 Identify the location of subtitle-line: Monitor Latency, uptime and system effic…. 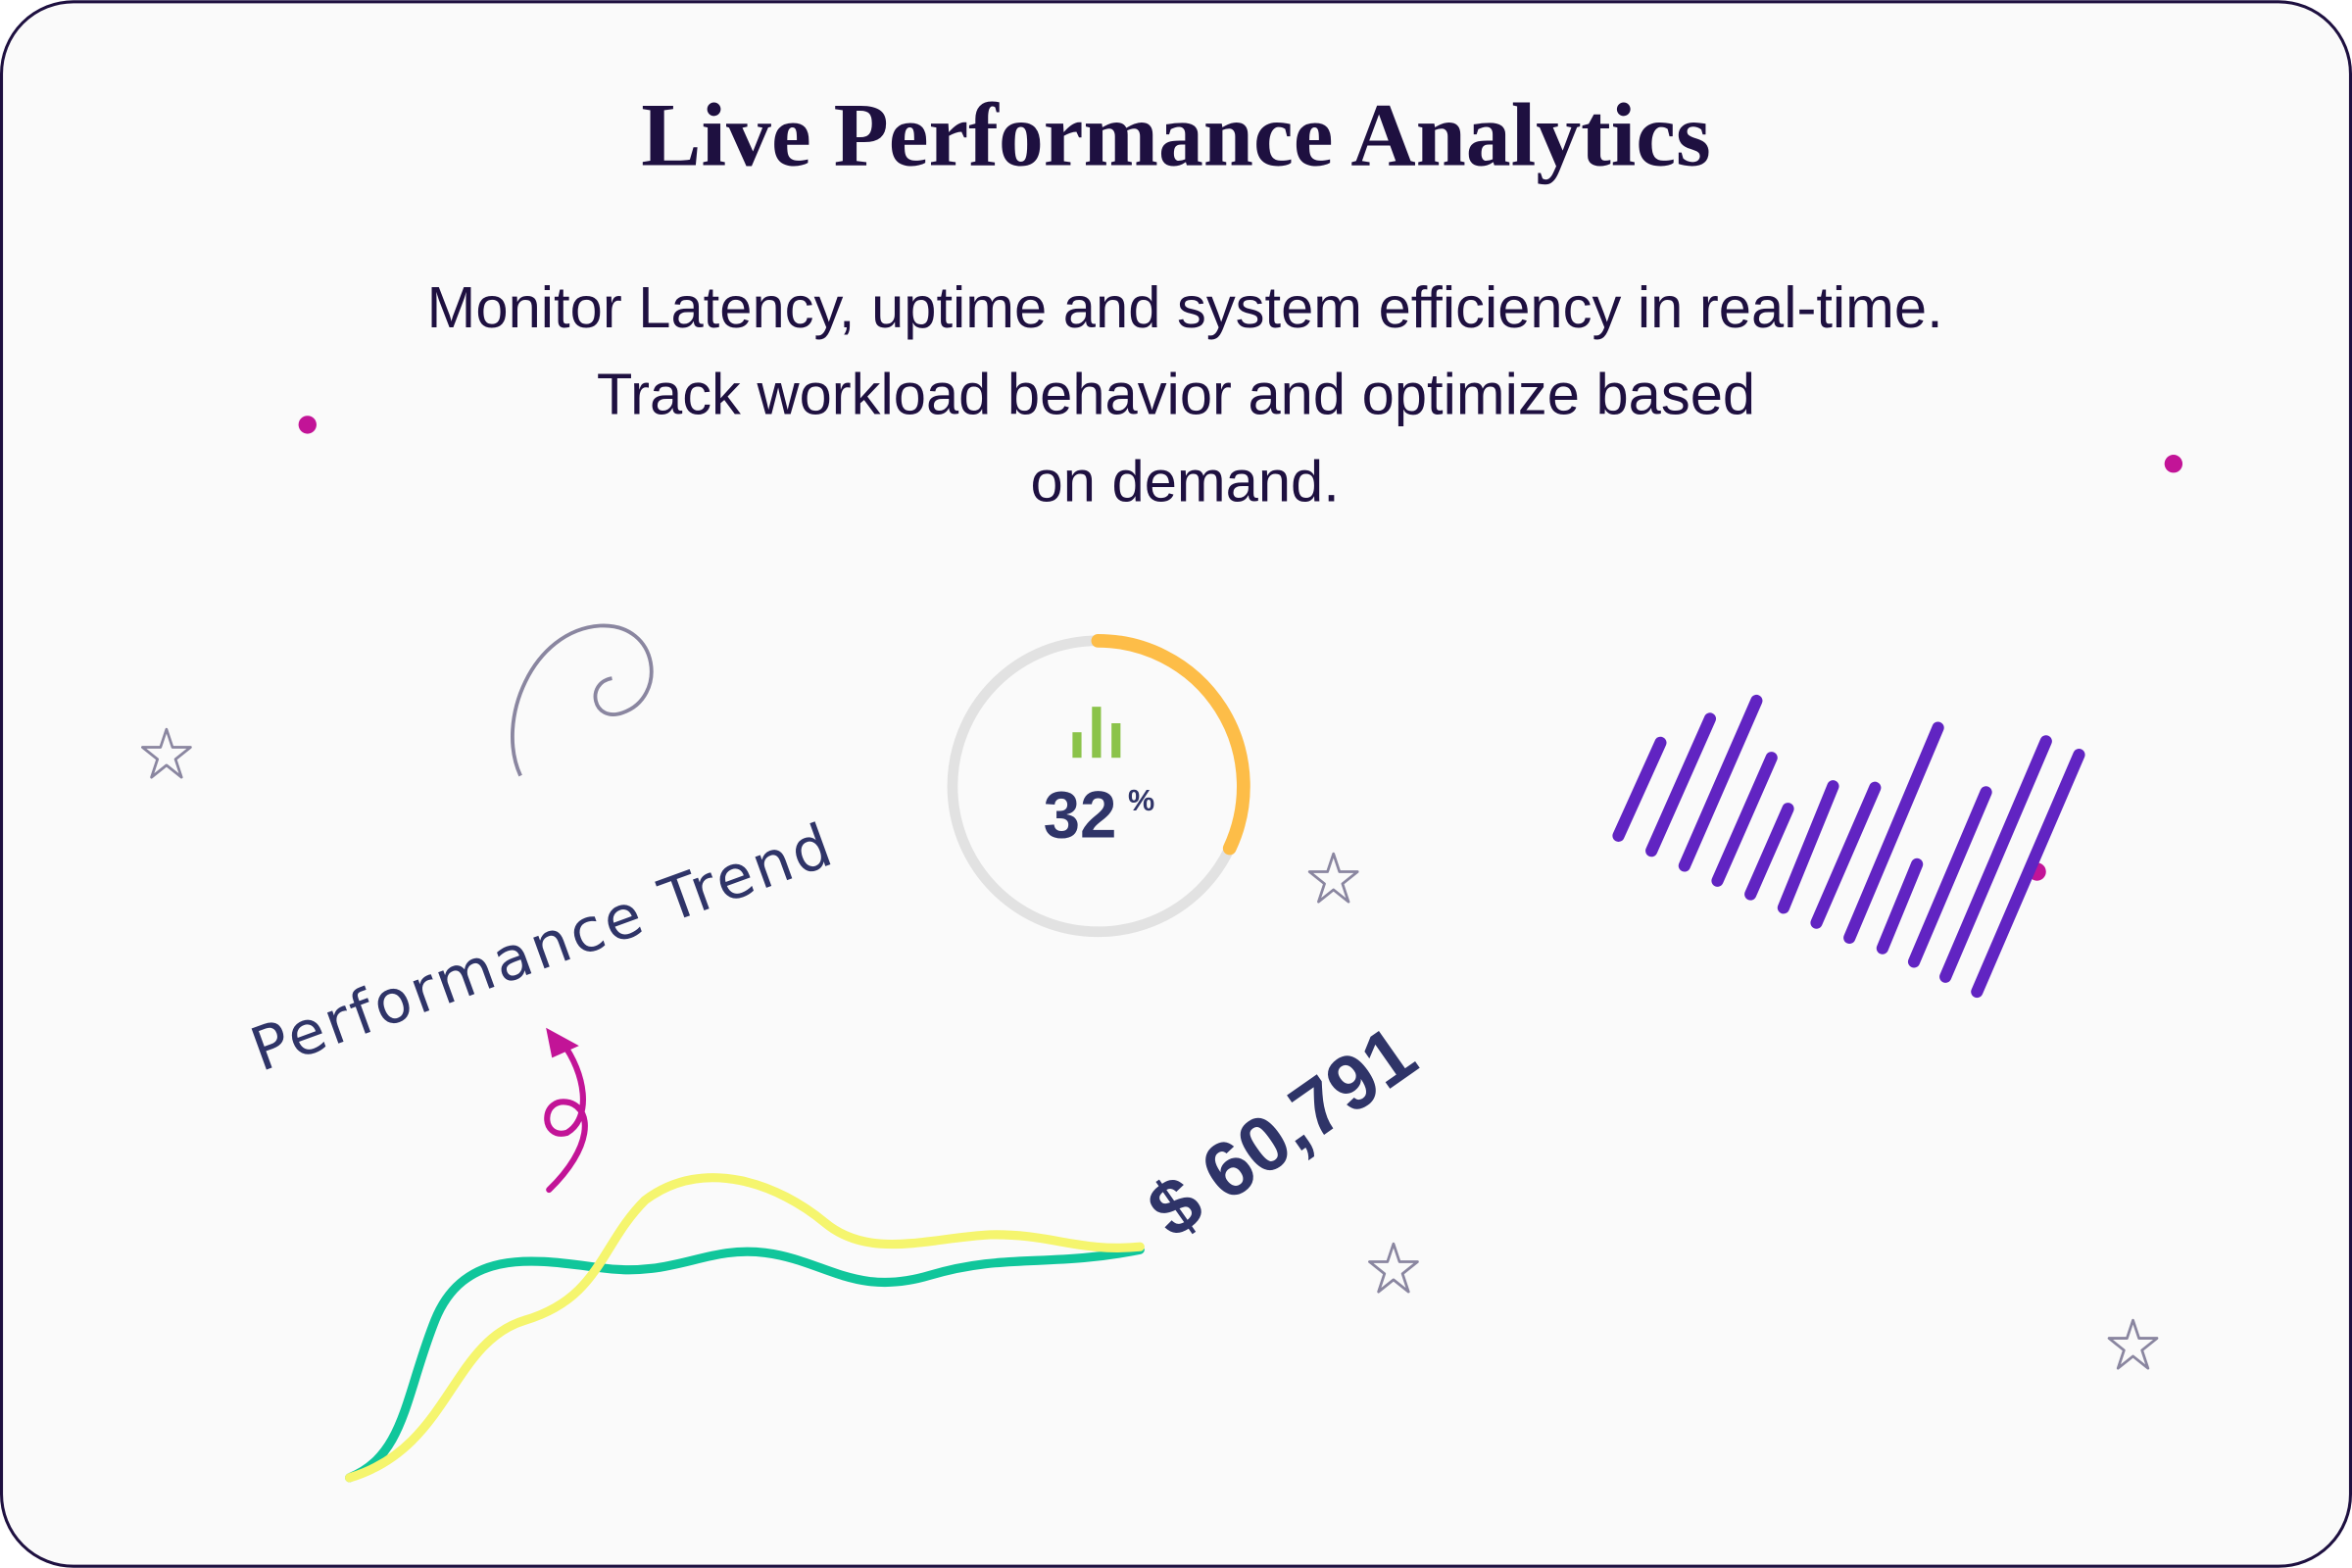
(1185, 307).